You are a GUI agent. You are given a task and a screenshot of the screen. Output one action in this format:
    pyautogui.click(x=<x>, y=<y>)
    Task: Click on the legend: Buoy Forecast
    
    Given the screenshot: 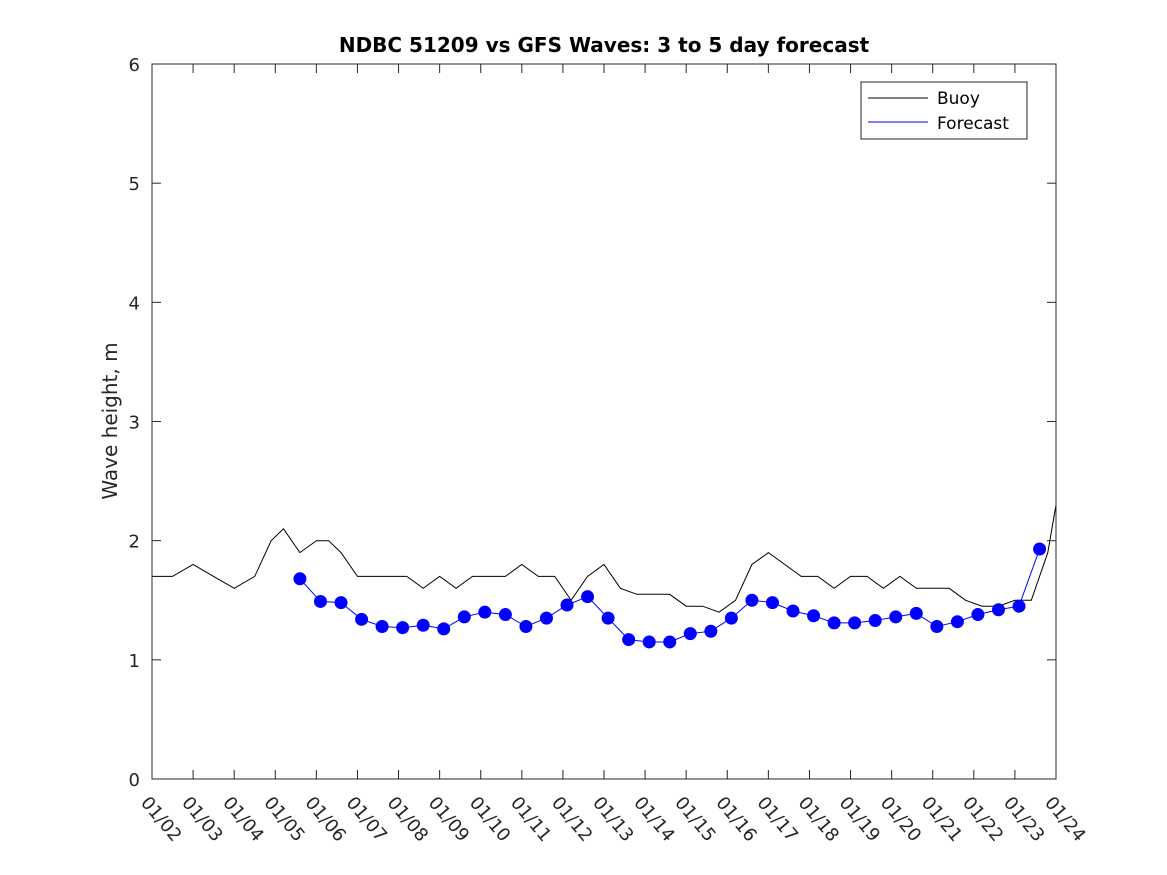 What is the action you would take?
    pyautogui.click(x=944, y=110)
    